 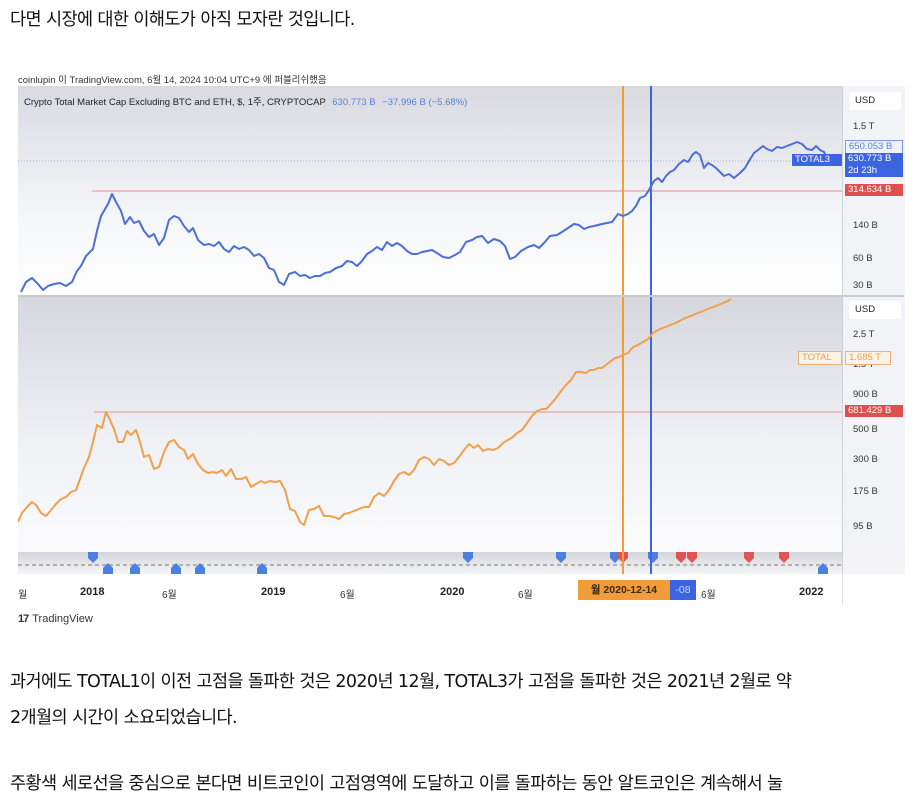 I want to click on symbol-label-total: TOTAL, so click(x=820, y=358).